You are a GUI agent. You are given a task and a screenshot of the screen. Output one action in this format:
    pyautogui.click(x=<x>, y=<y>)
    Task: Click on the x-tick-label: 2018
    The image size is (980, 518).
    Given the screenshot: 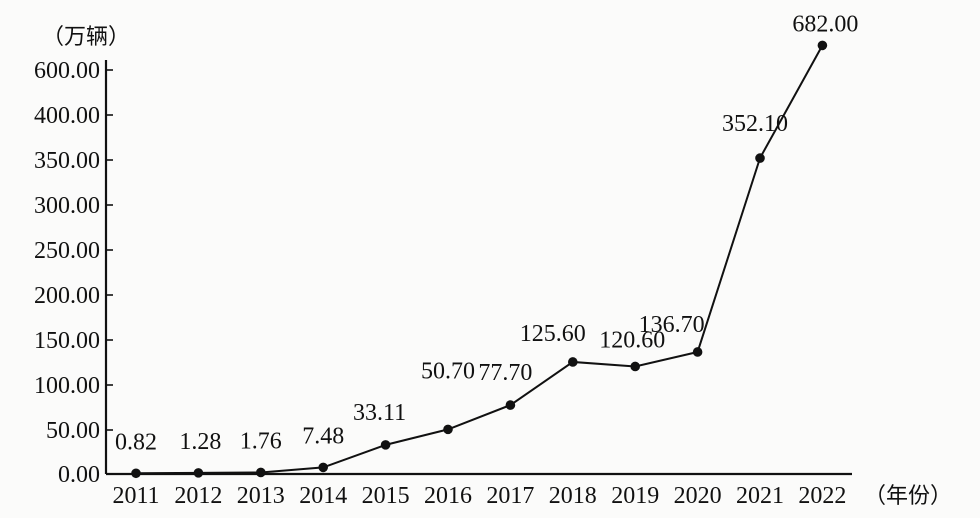 What is the action you would take?
    pyautogui.click(x=573, y=496)
    